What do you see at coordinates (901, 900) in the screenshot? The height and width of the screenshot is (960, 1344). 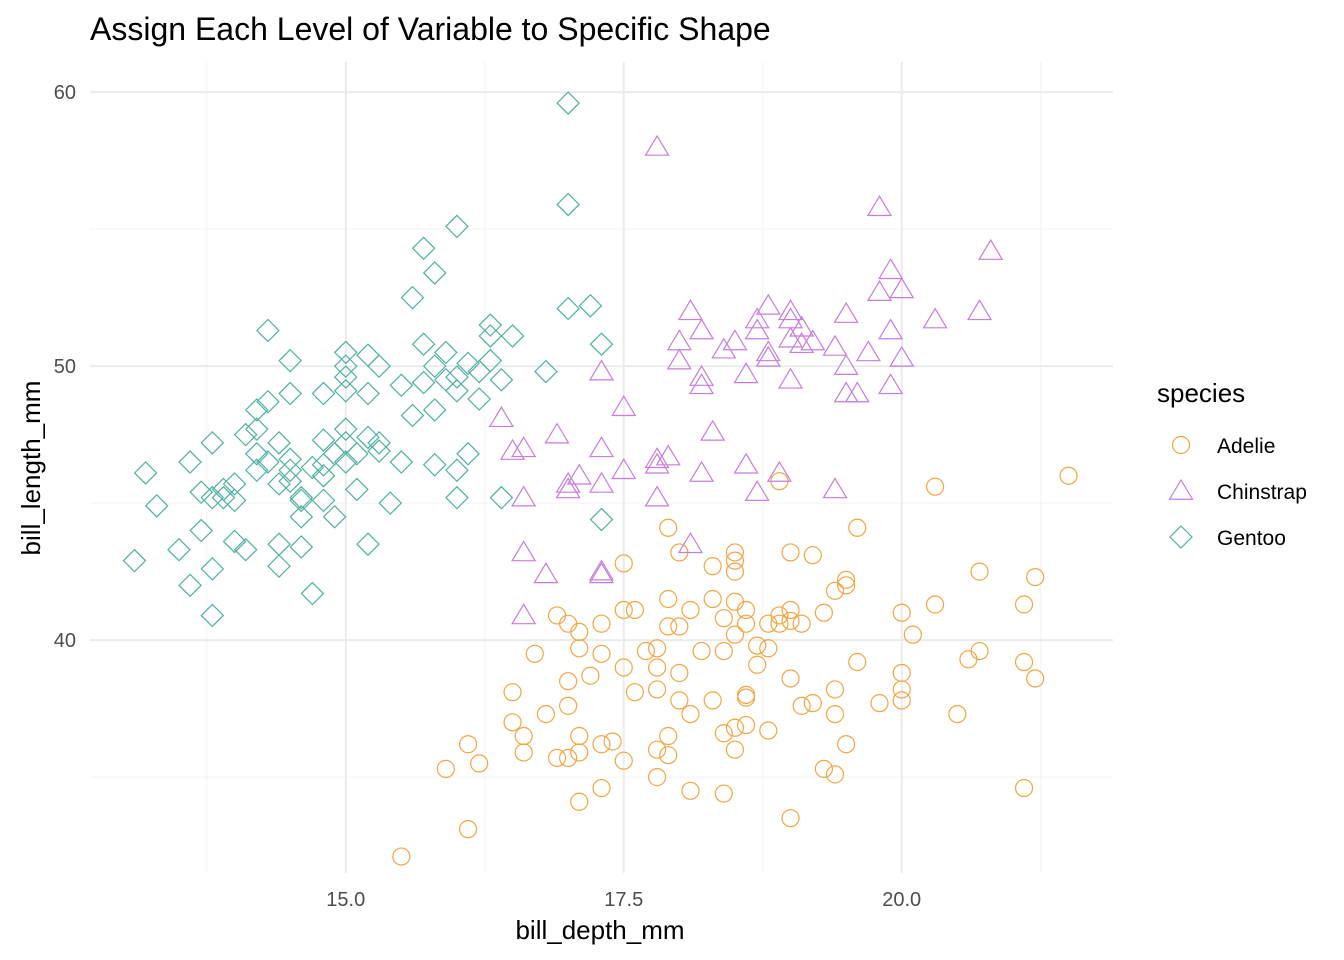 I see `x-tick-label: 20.0` at bounding box center [901, 900].